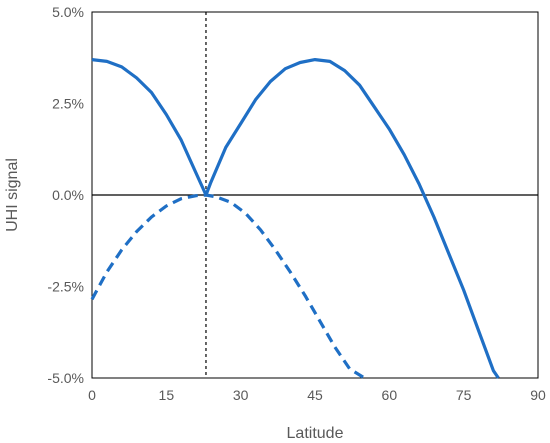 Image resolution: width=550 pixels, height=443 pixels. I want to click on x-tick-label: 0, so click(92, 395).